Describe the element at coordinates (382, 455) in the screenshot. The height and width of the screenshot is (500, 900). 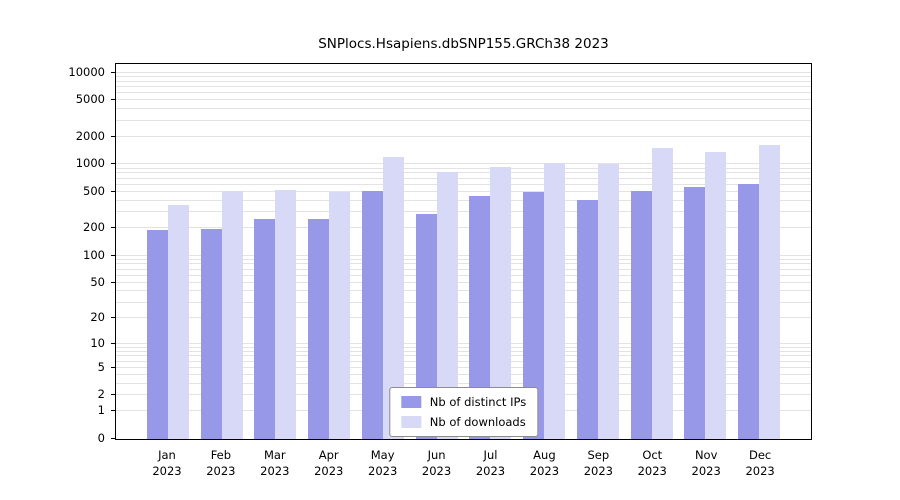
I see `x-label-month: May` at that location.